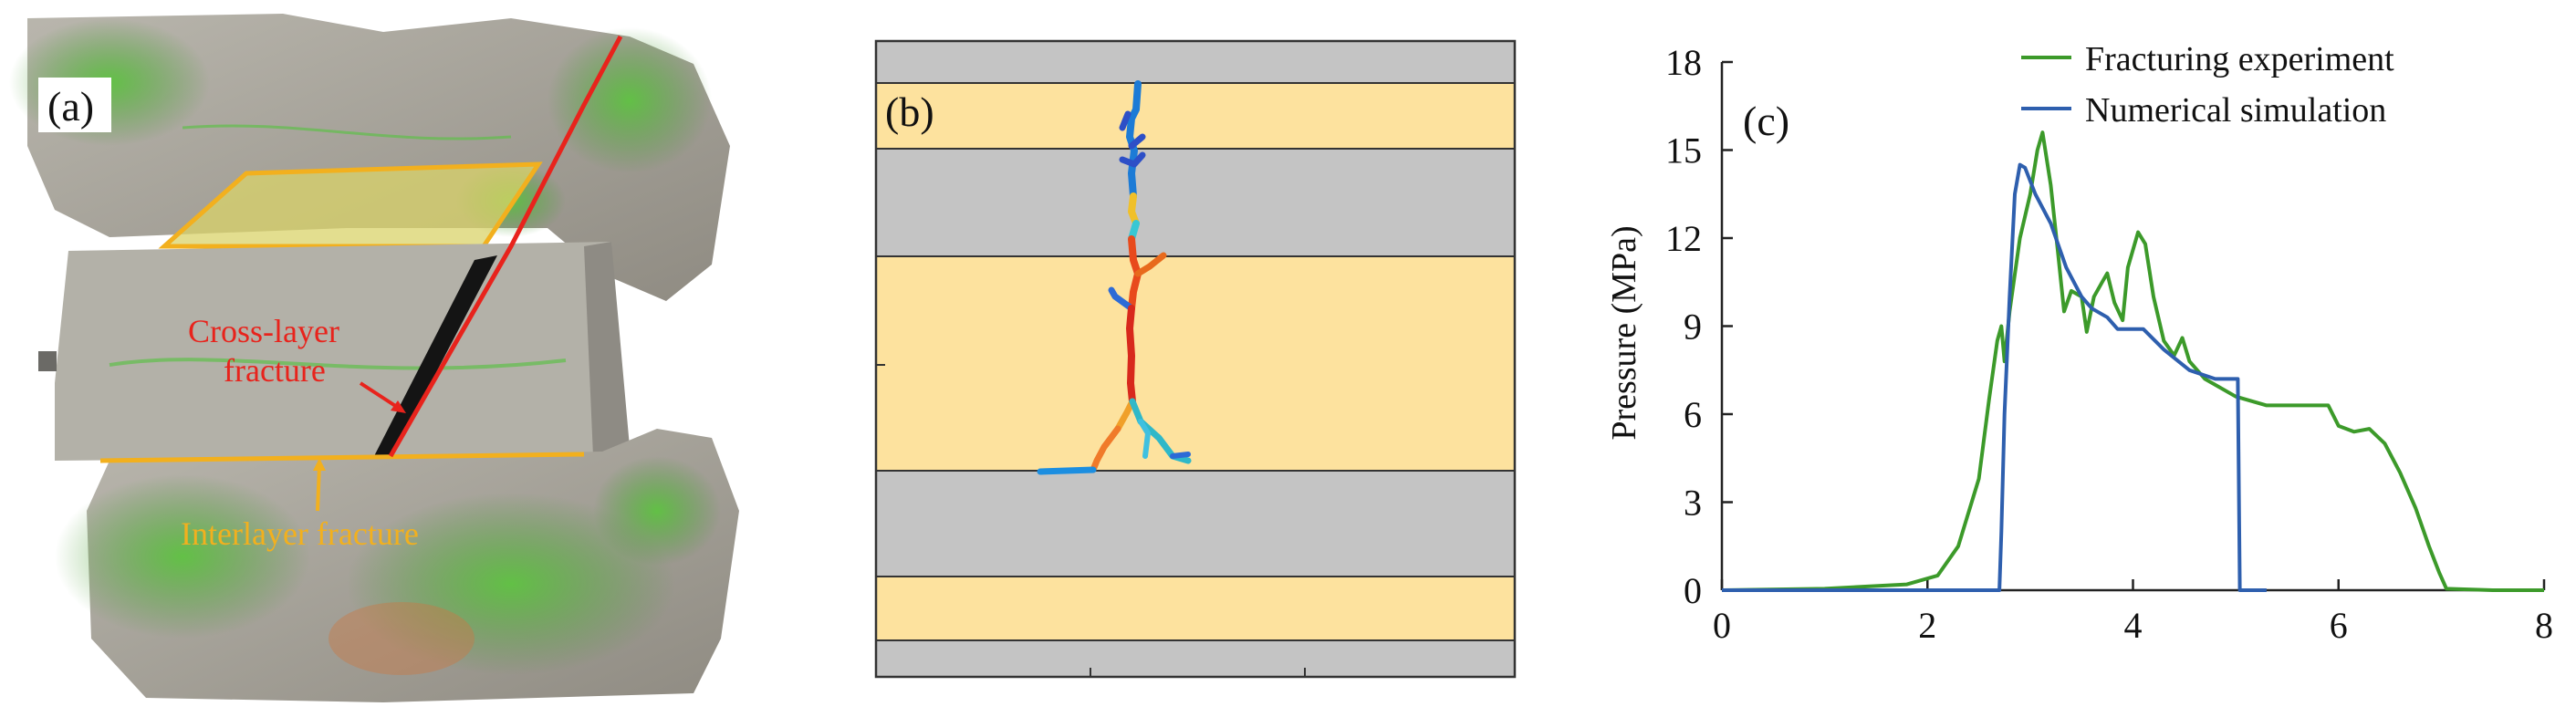 This screenshot has width=2576, height=717. What do you see at coordinates (1994, 377) in the screenshot?
I see `series-numerical-simulation` at bounding box center [1994, 377].